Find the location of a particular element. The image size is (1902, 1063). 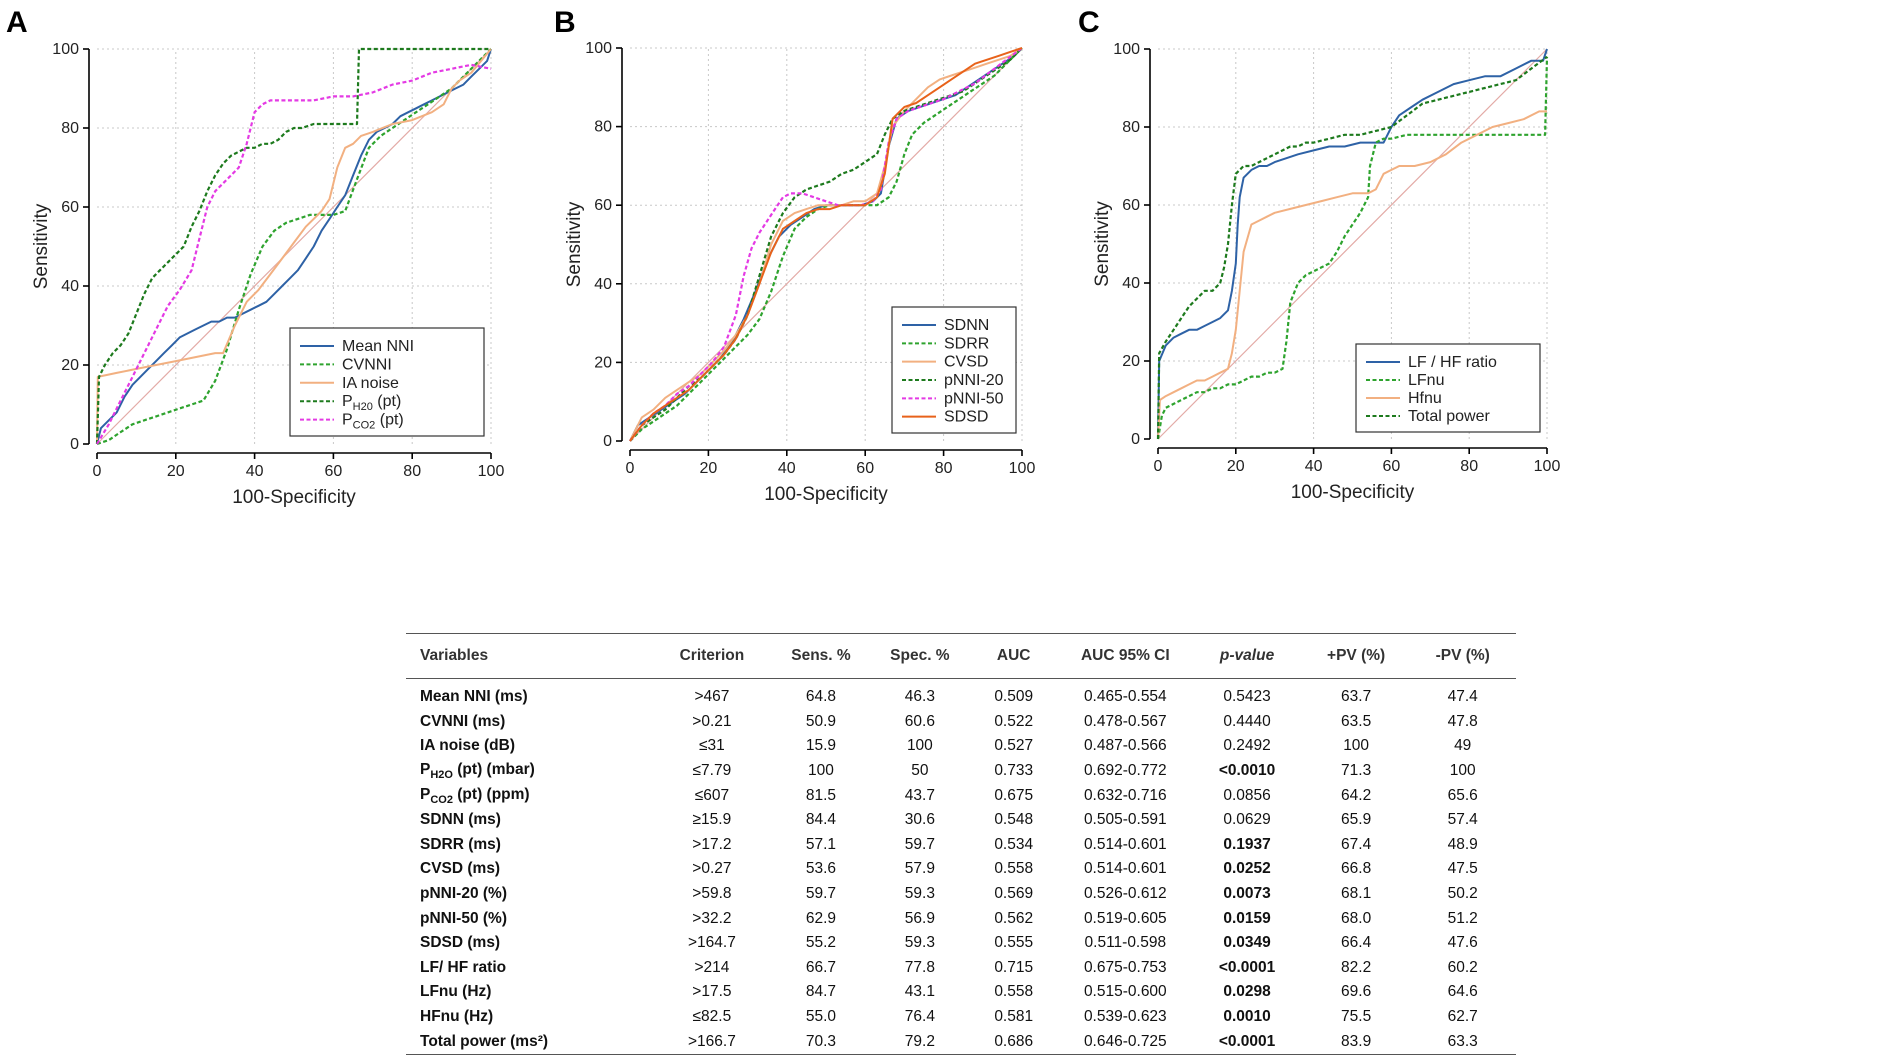

cell-p: <0.0001 is located at coordinates (1247, 967).